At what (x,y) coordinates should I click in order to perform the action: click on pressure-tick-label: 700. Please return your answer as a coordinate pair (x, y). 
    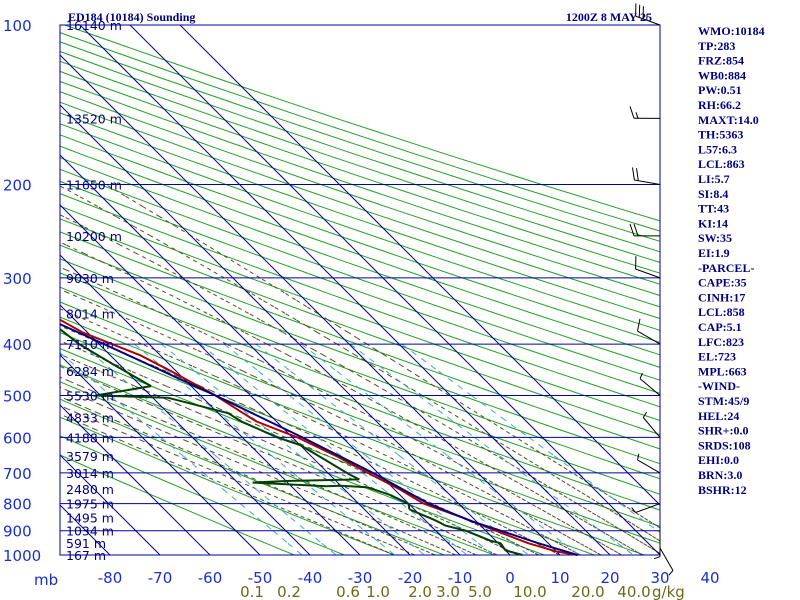
    Looking at the image, I should click on (17, 474).